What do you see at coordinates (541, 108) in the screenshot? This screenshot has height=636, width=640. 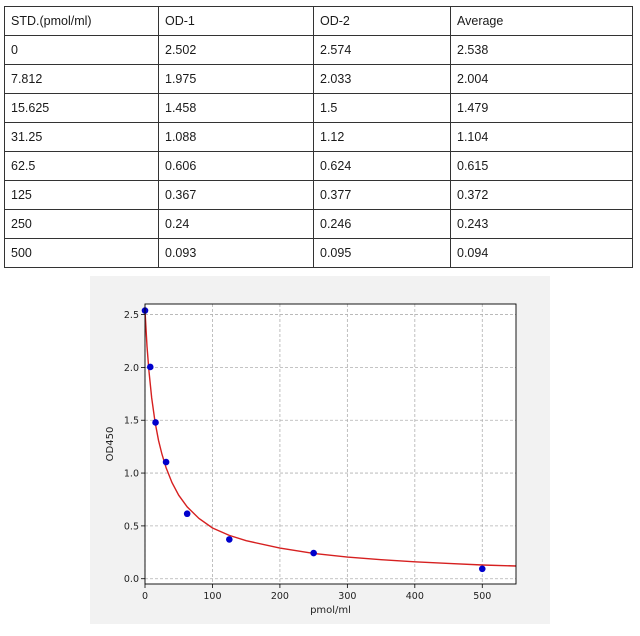 I see `table-cell: 1.479` at bounding box center [541, 108].